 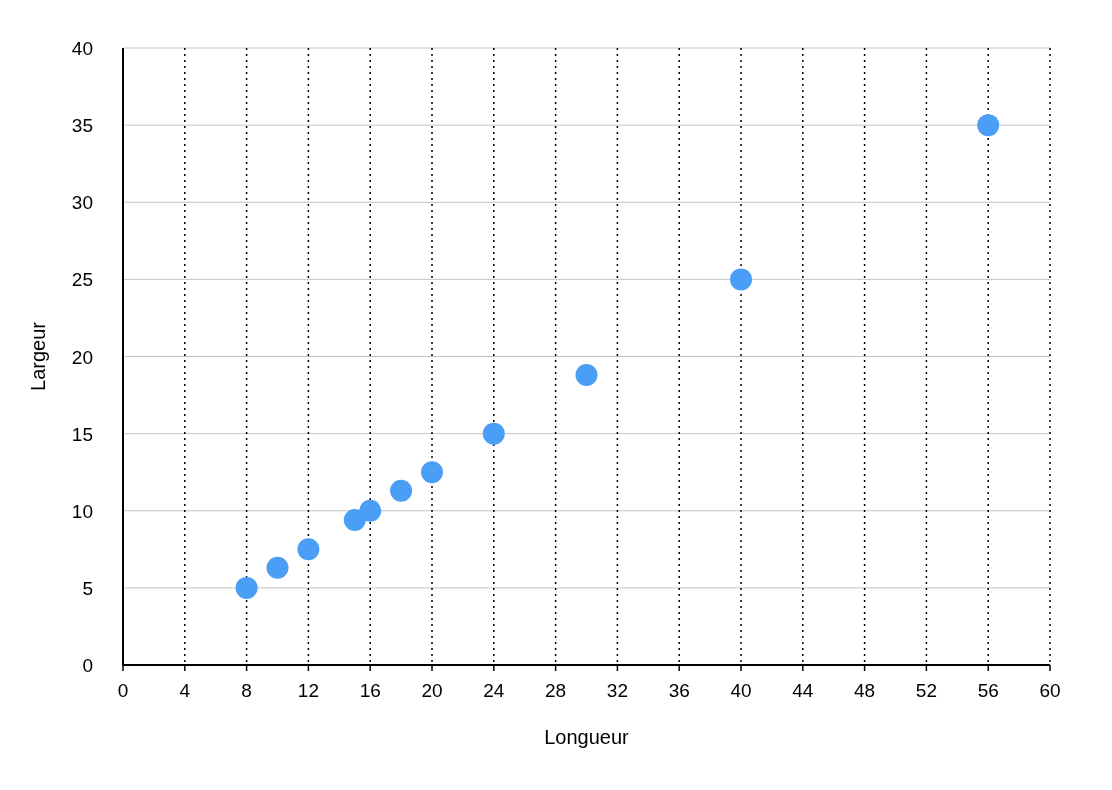 I want to click on x-tick-label: 24, so click(x=494, y=690).